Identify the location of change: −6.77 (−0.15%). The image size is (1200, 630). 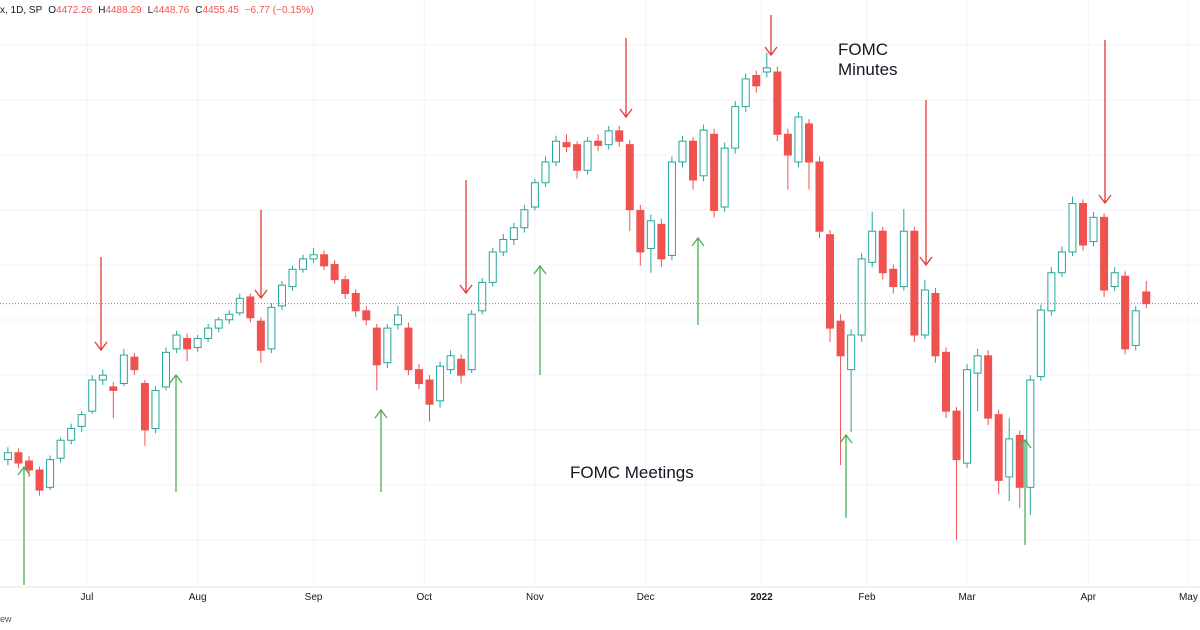
(279, 10).